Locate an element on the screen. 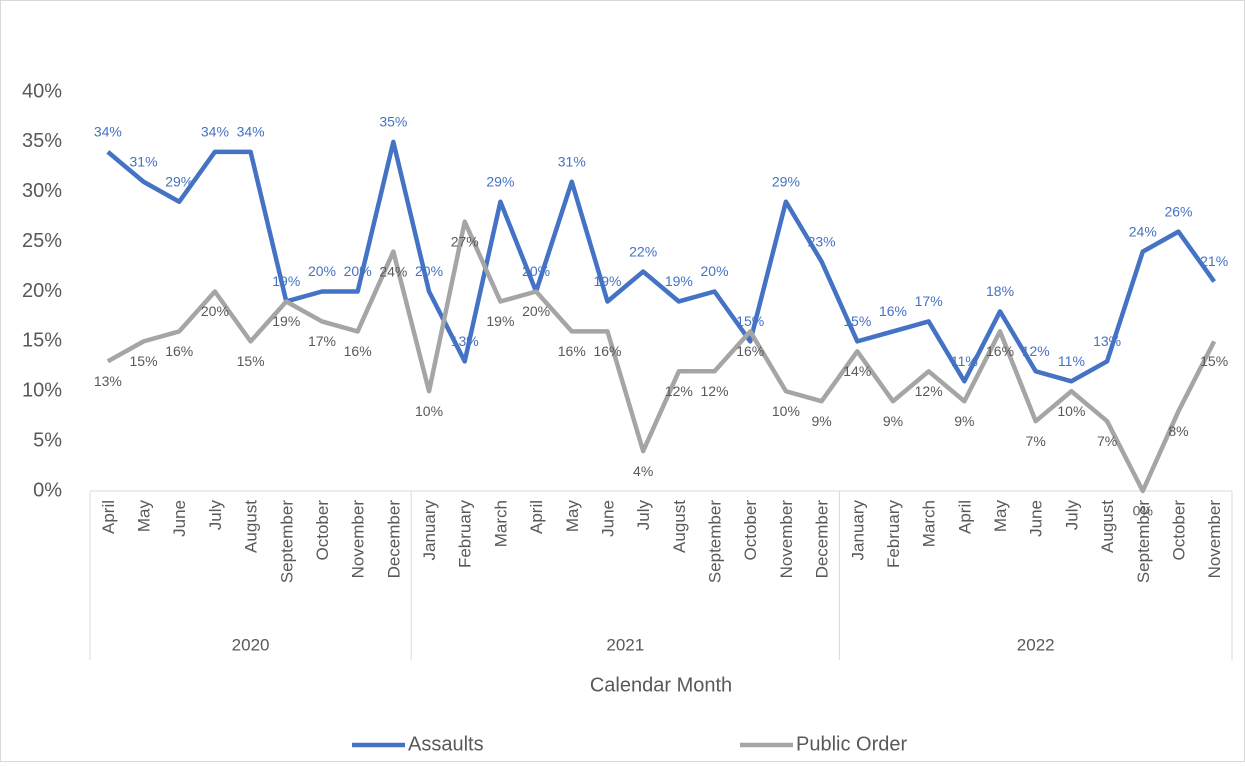 The width and height of the screenshot is (1245, 767). data-label: 27% is located at coordinates (465, 241).